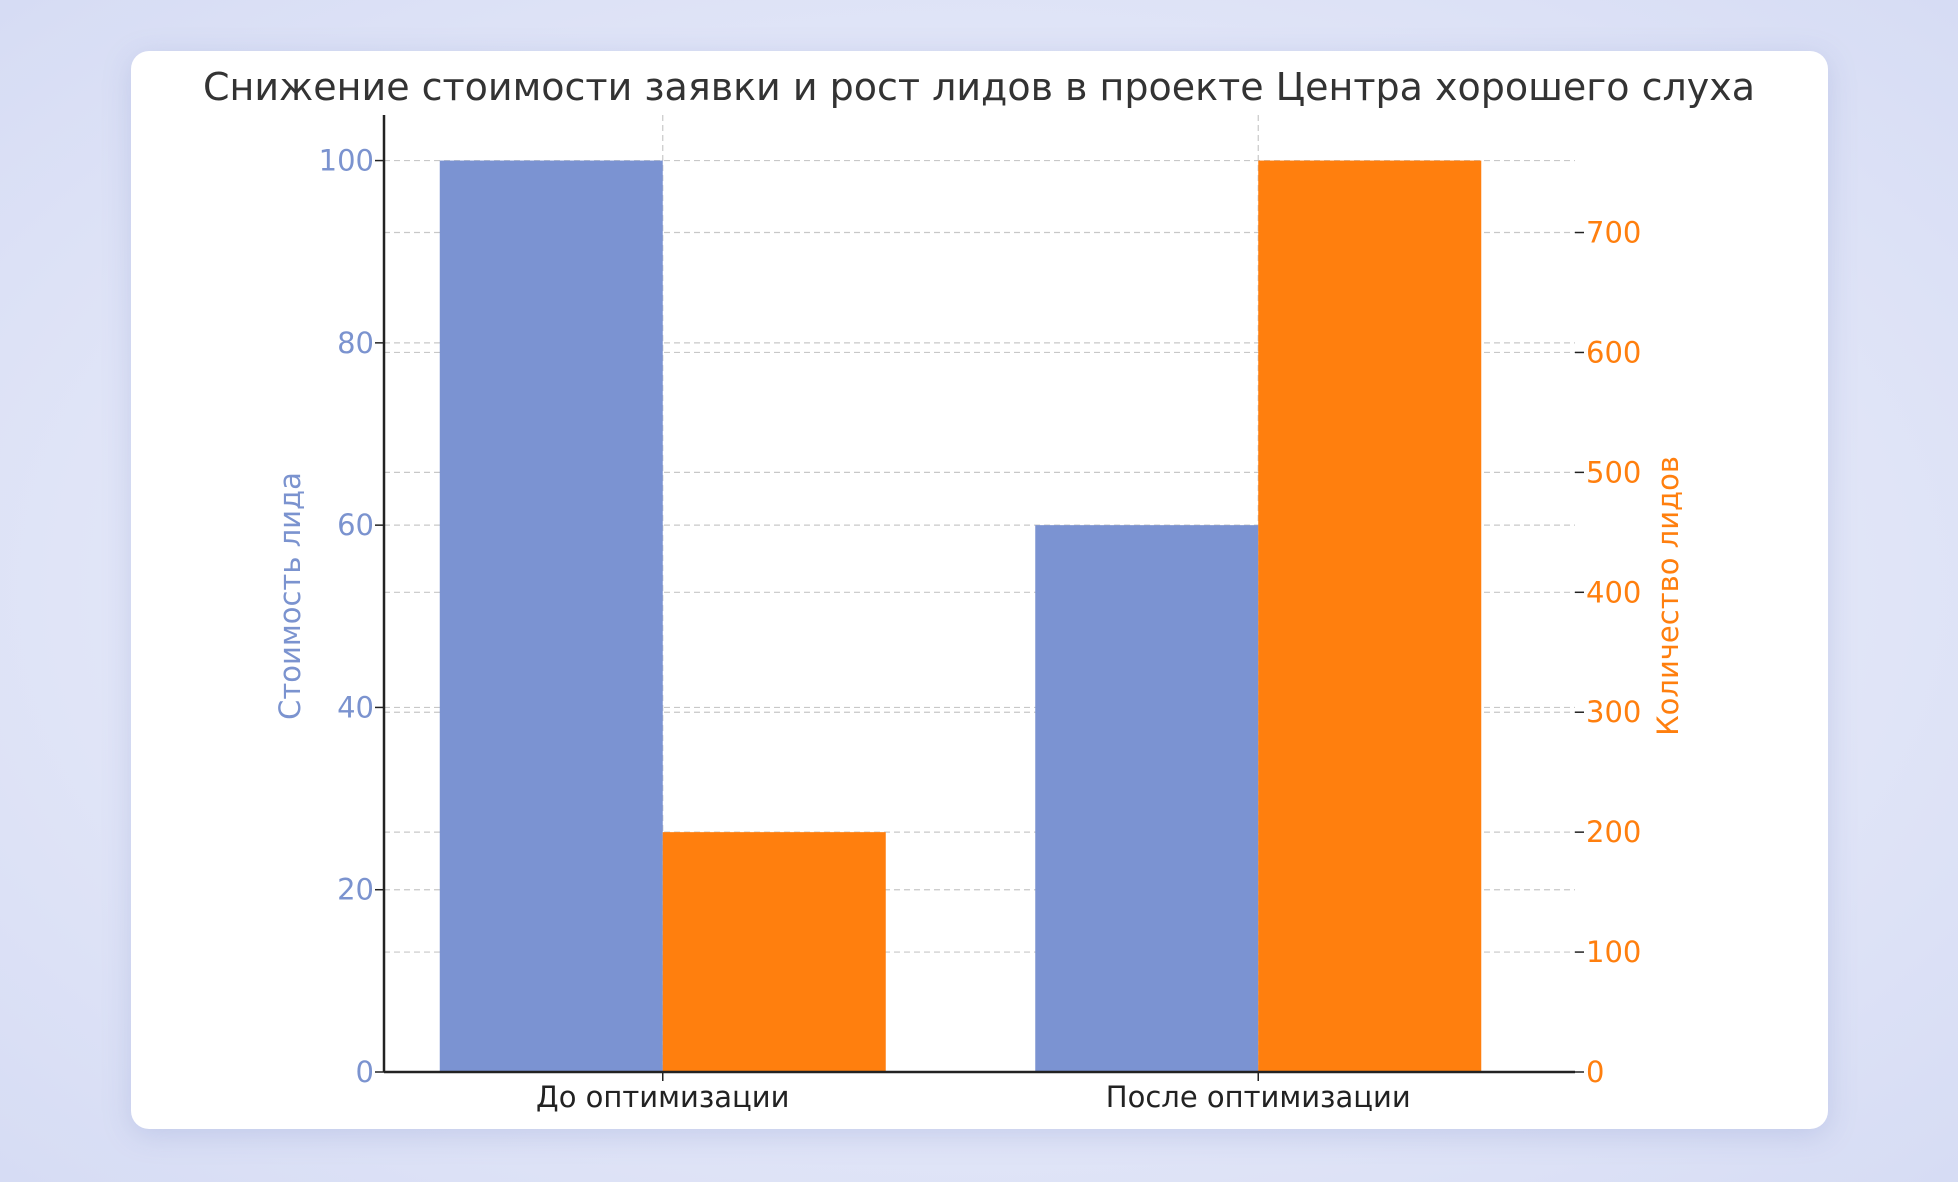  I want to click on x-tick-label: После оптимизации, so click(1258, 1097).